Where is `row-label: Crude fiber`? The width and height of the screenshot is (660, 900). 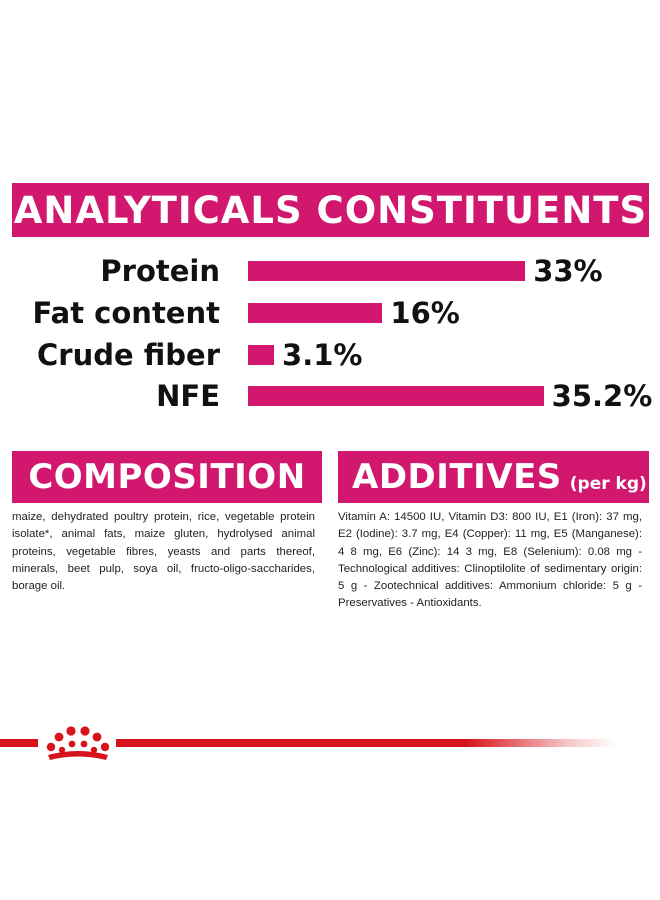
row-label: Crude fiber is located at coordinates (128, 355).